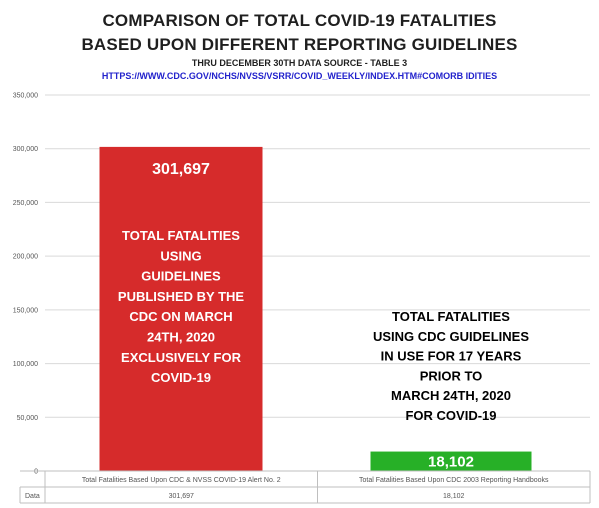 The image size is (599, 508). I want to click on y-tick-label: 50,000, so click(28, 418).